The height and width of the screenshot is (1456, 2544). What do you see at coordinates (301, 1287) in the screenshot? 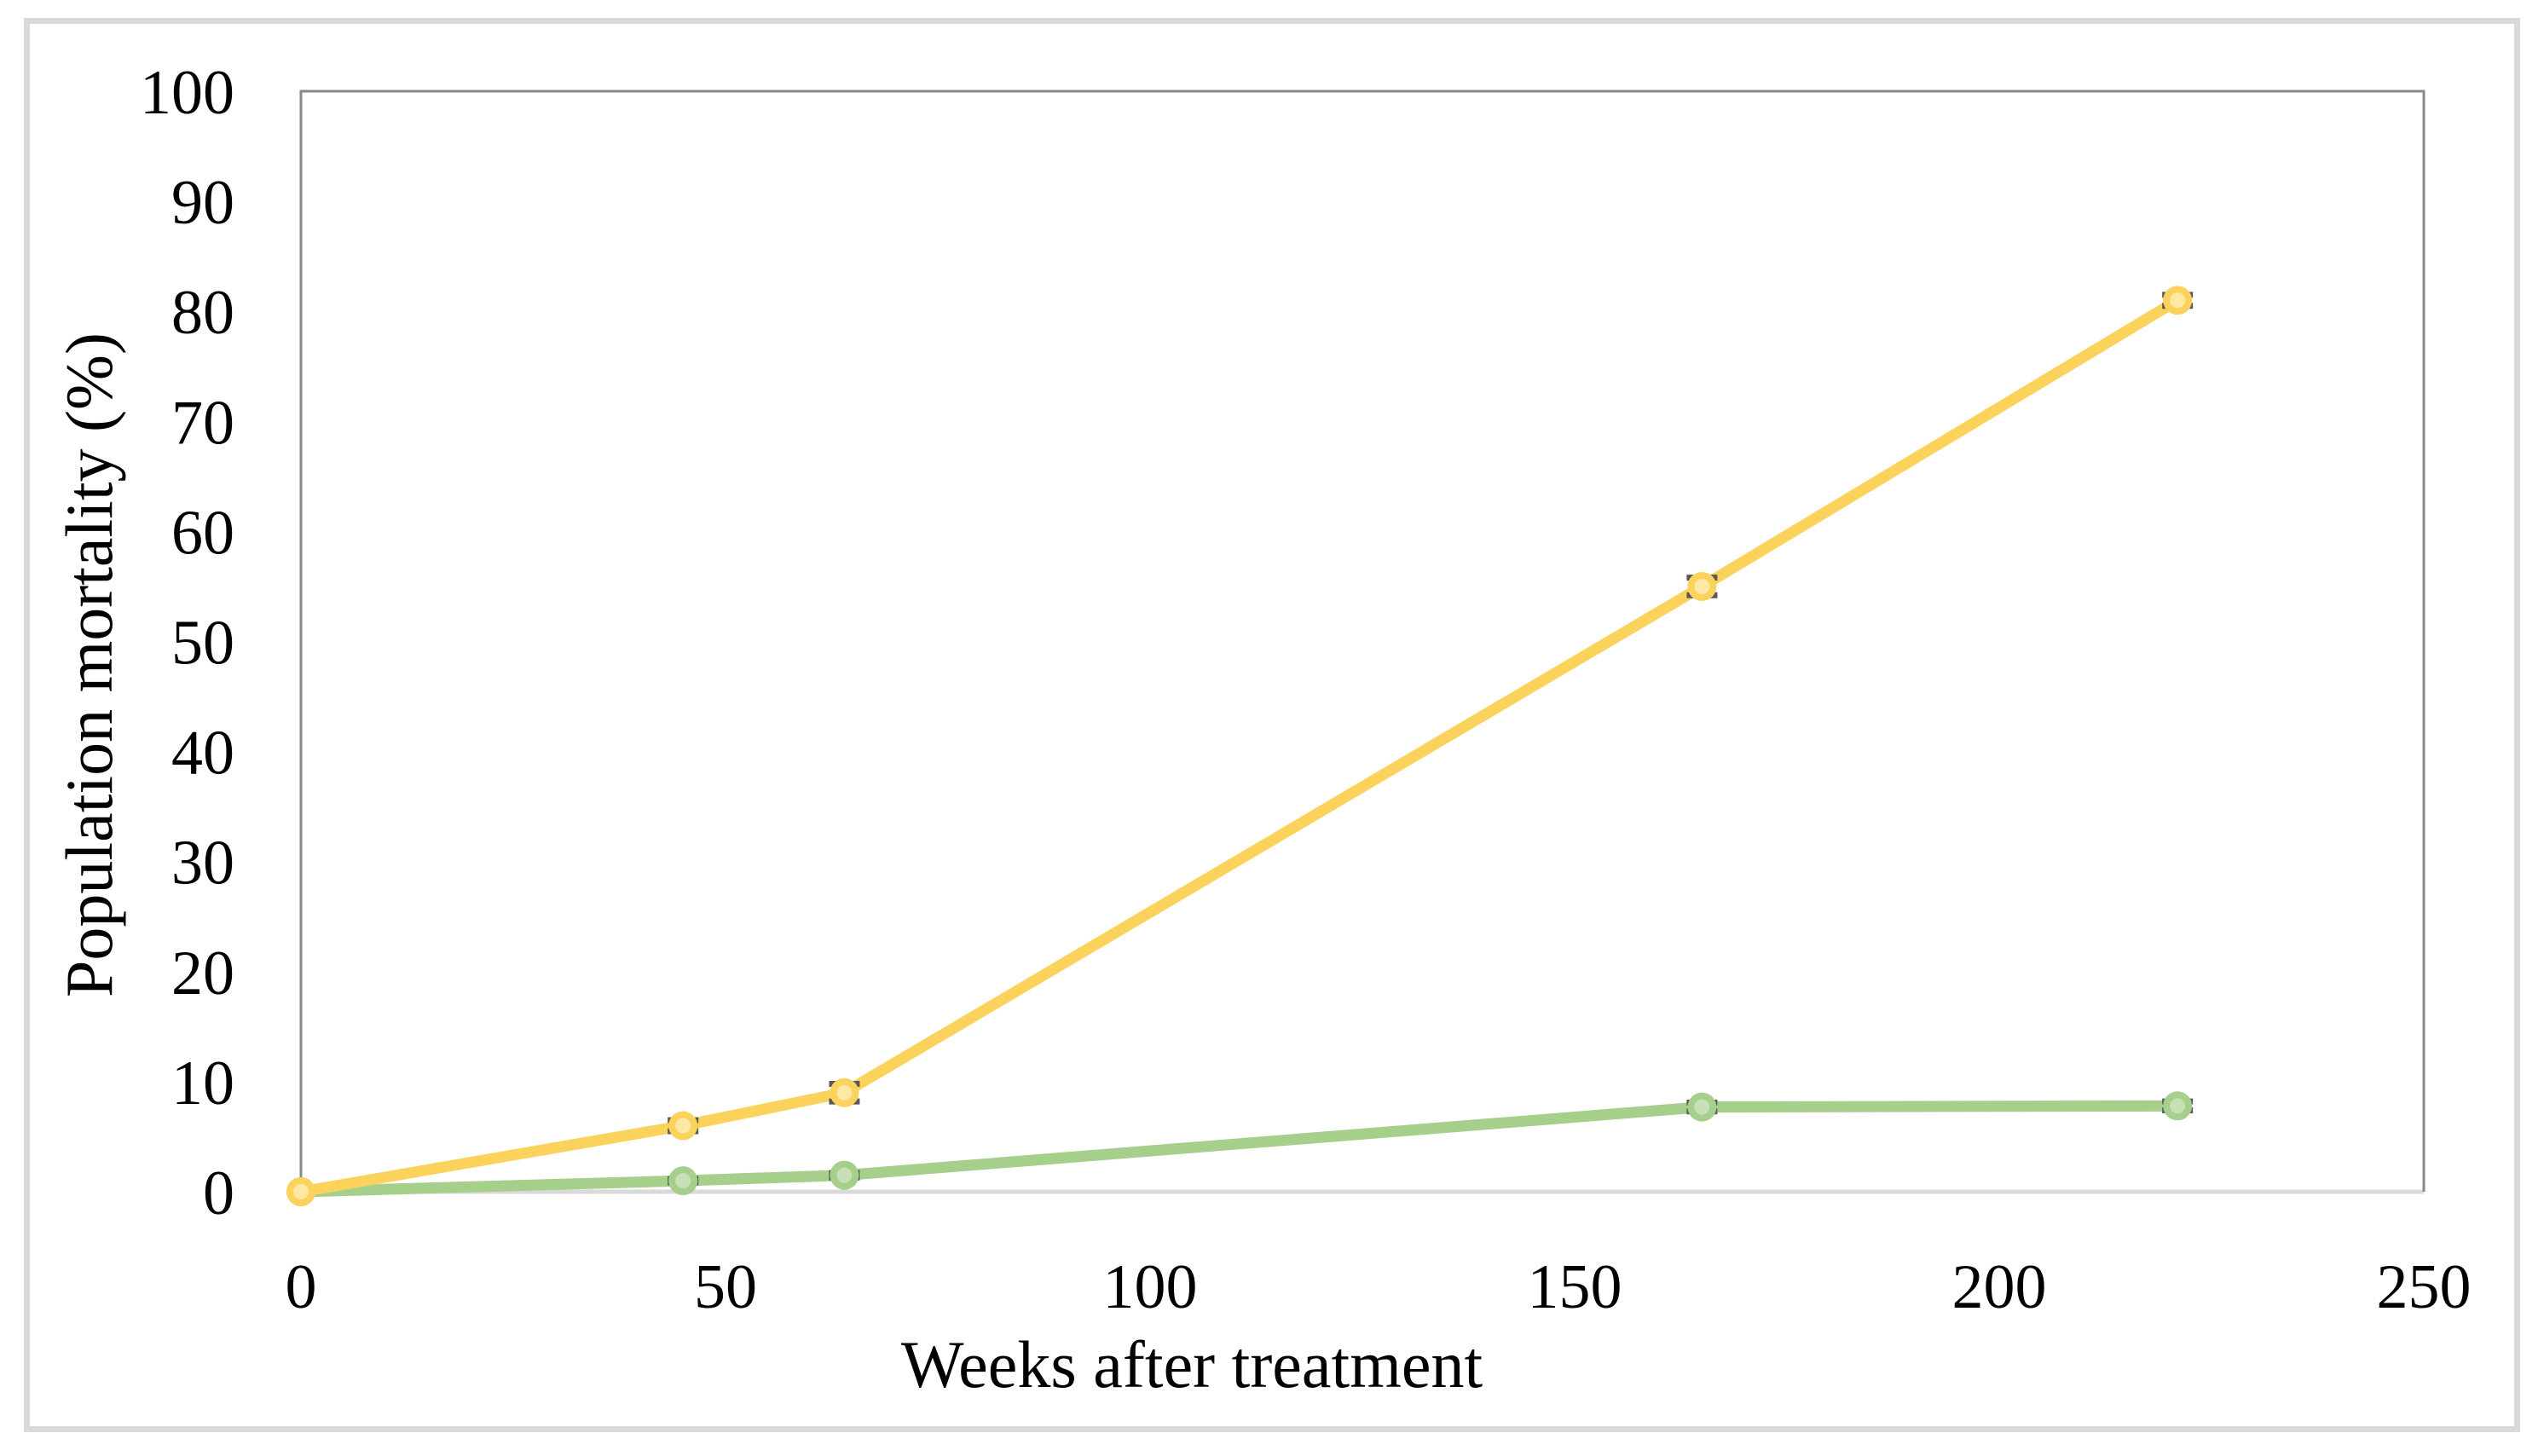
I see `x-tick-label: 0` at bounding box center [301, 1287].